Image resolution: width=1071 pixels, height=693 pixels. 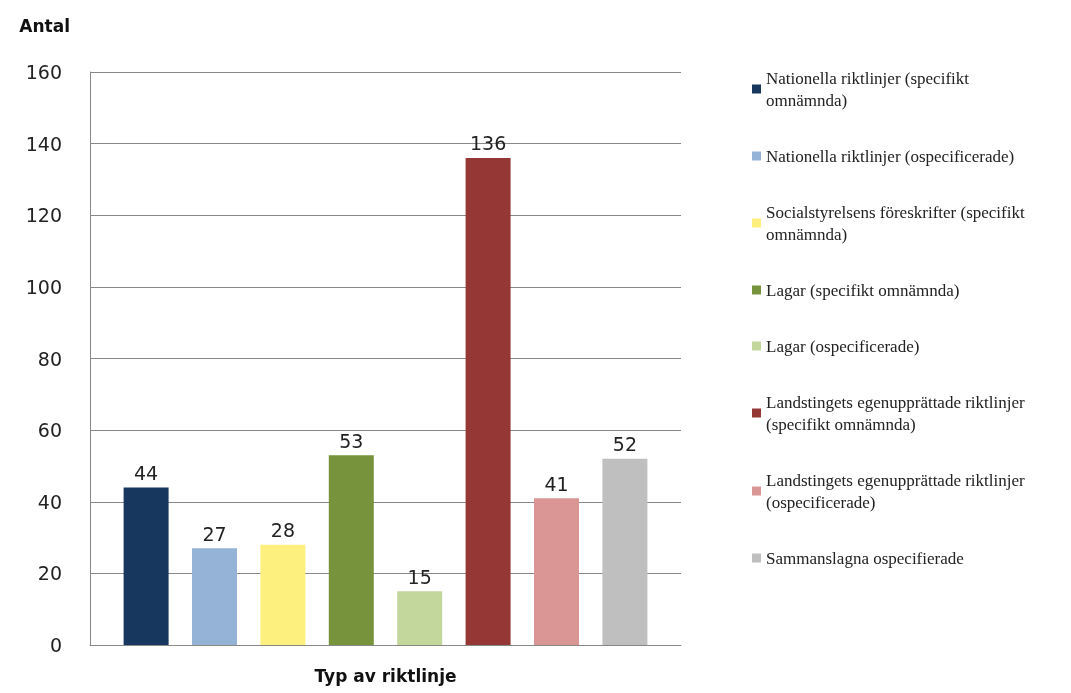 What do you see at coordinates (146, 472) in the screenshot?
I see `data-label: 44` at bounding box center [146, 472].